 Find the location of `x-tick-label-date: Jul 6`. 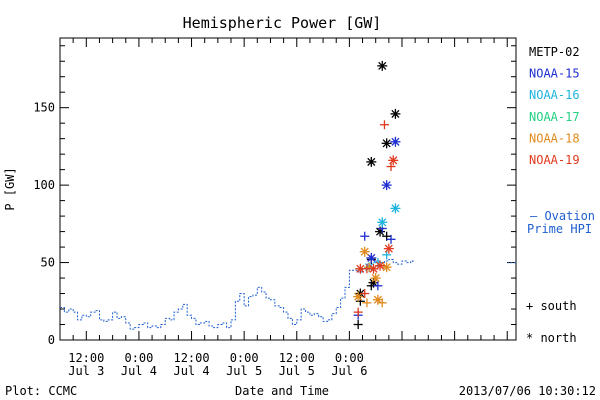

x-tick-label-date: Jul 6 is located at coordinates (349, 371).